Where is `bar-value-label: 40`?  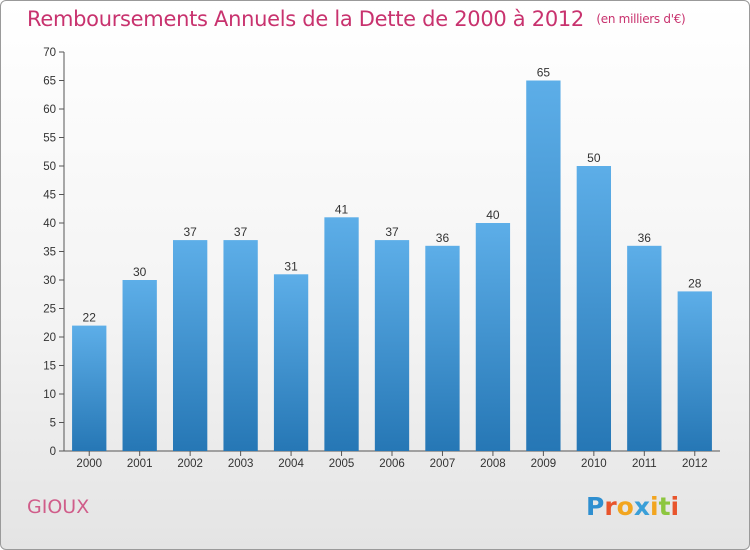 bar-value-label: 40 is located at coordinates (493, 215).